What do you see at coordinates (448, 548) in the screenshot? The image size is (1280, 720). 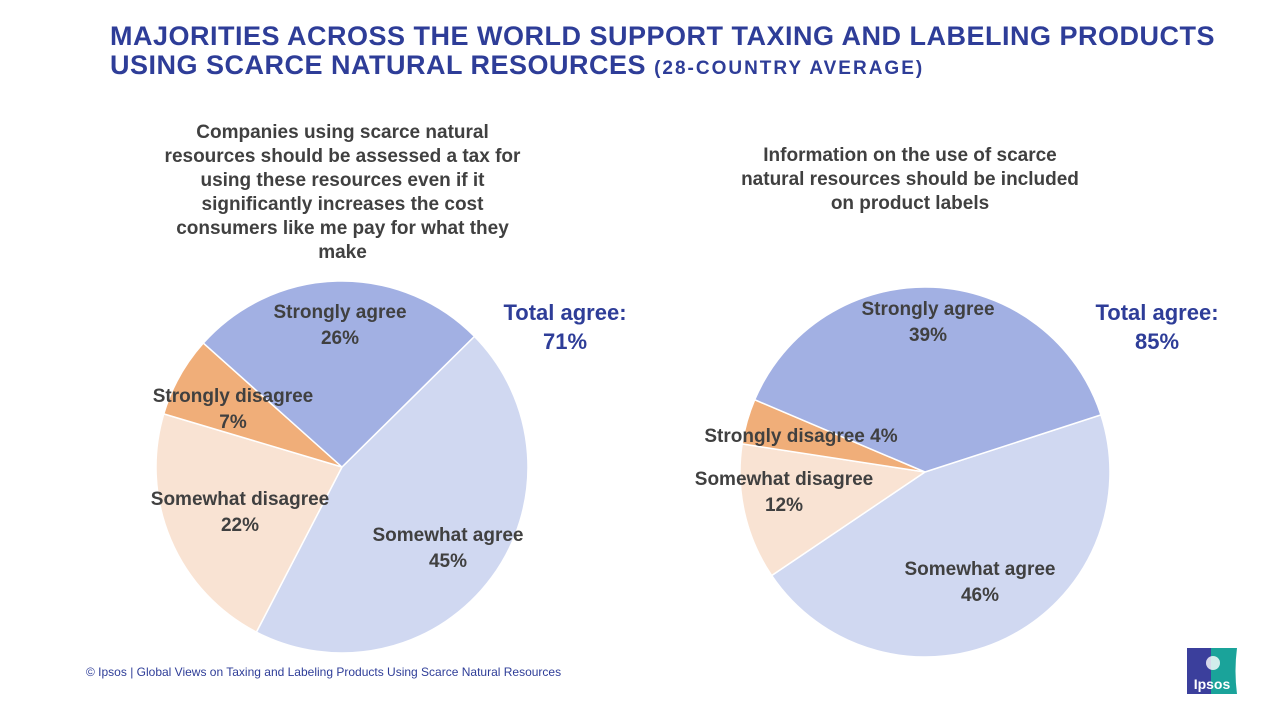 I see `slice-label: Somewhat agree 45%` at bounding box center [448, 548].